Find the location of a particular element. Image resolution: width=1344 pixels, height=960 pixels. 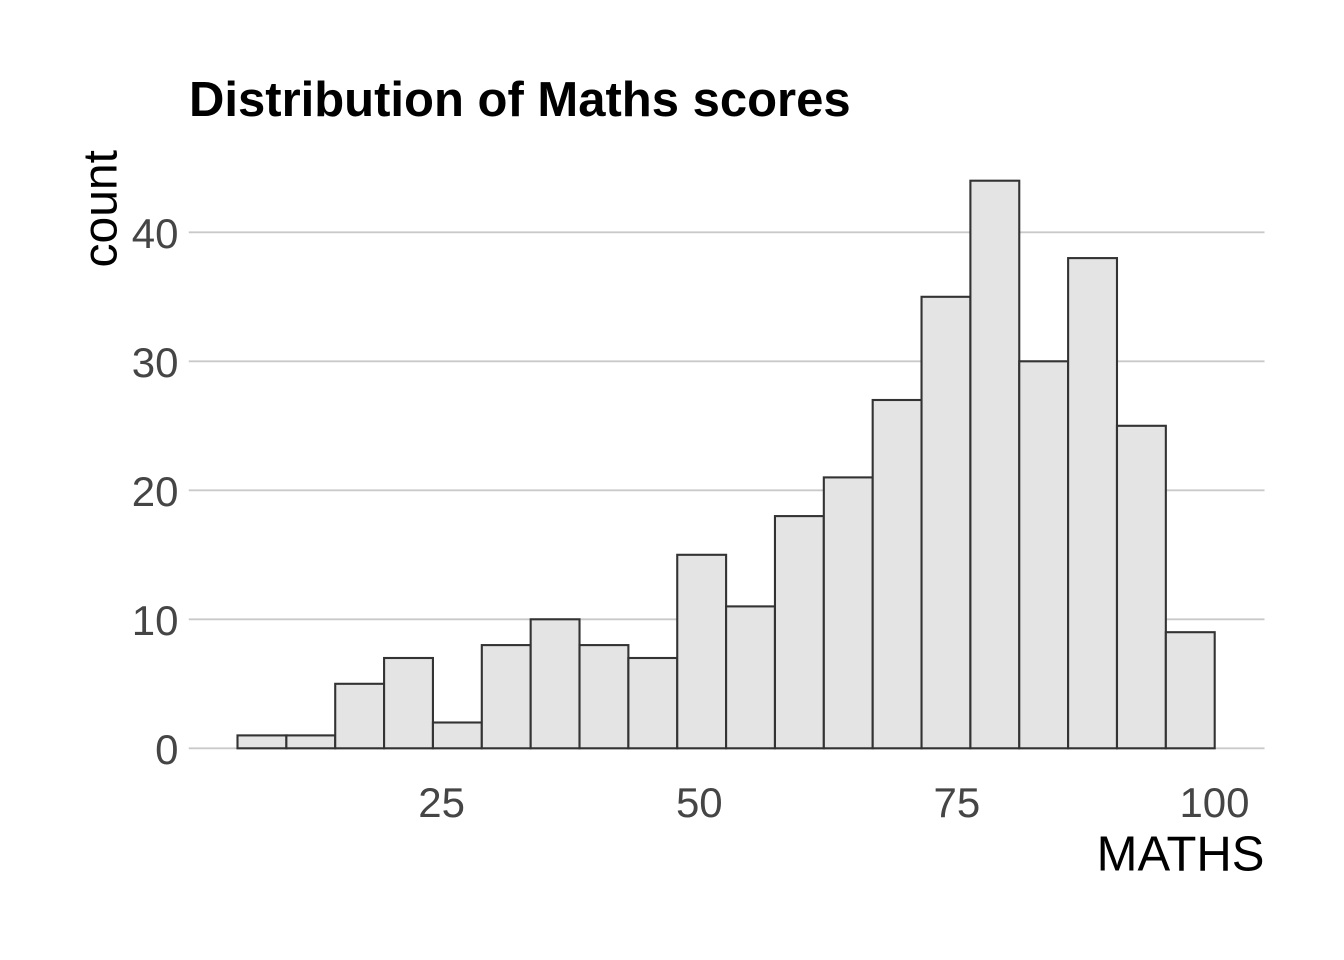

svg-text: 75 is located at coordinates (957, 802).